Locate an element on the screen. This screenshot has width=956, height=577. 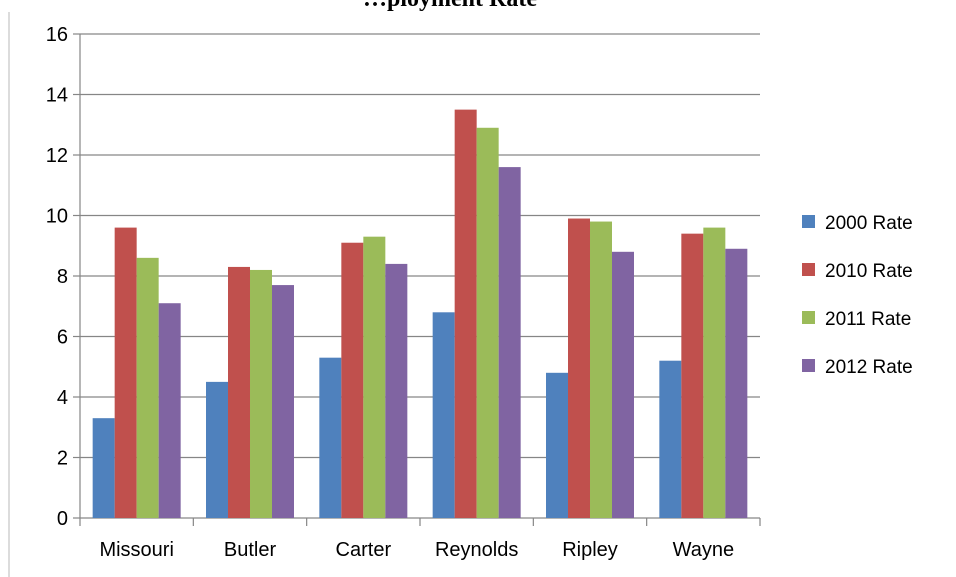
y-tick-label: 6 is located at coordinates (62, 338).